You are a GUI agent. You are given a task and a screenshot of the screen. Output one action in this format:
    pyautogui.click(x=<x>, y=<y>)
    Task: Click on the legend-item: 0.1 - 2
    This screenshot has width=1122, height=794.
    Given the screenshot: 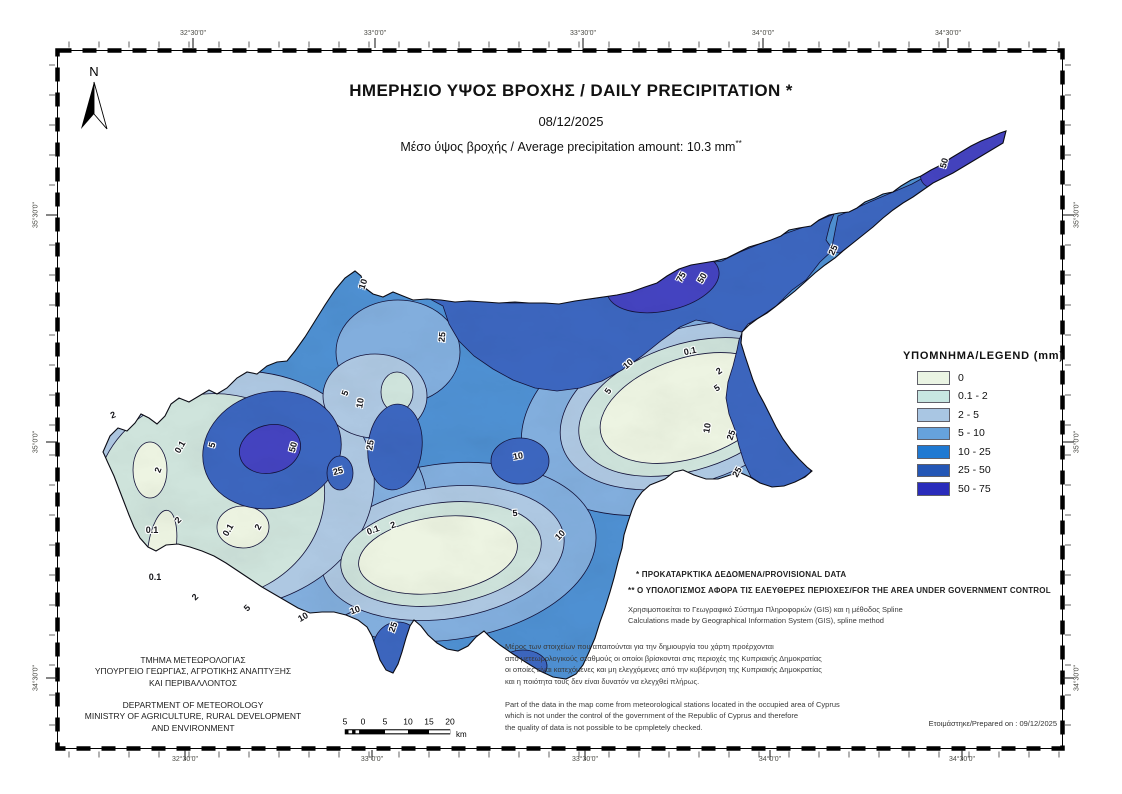 What is the action you would take?
    pyautogui.click(x=988, y=396)
    